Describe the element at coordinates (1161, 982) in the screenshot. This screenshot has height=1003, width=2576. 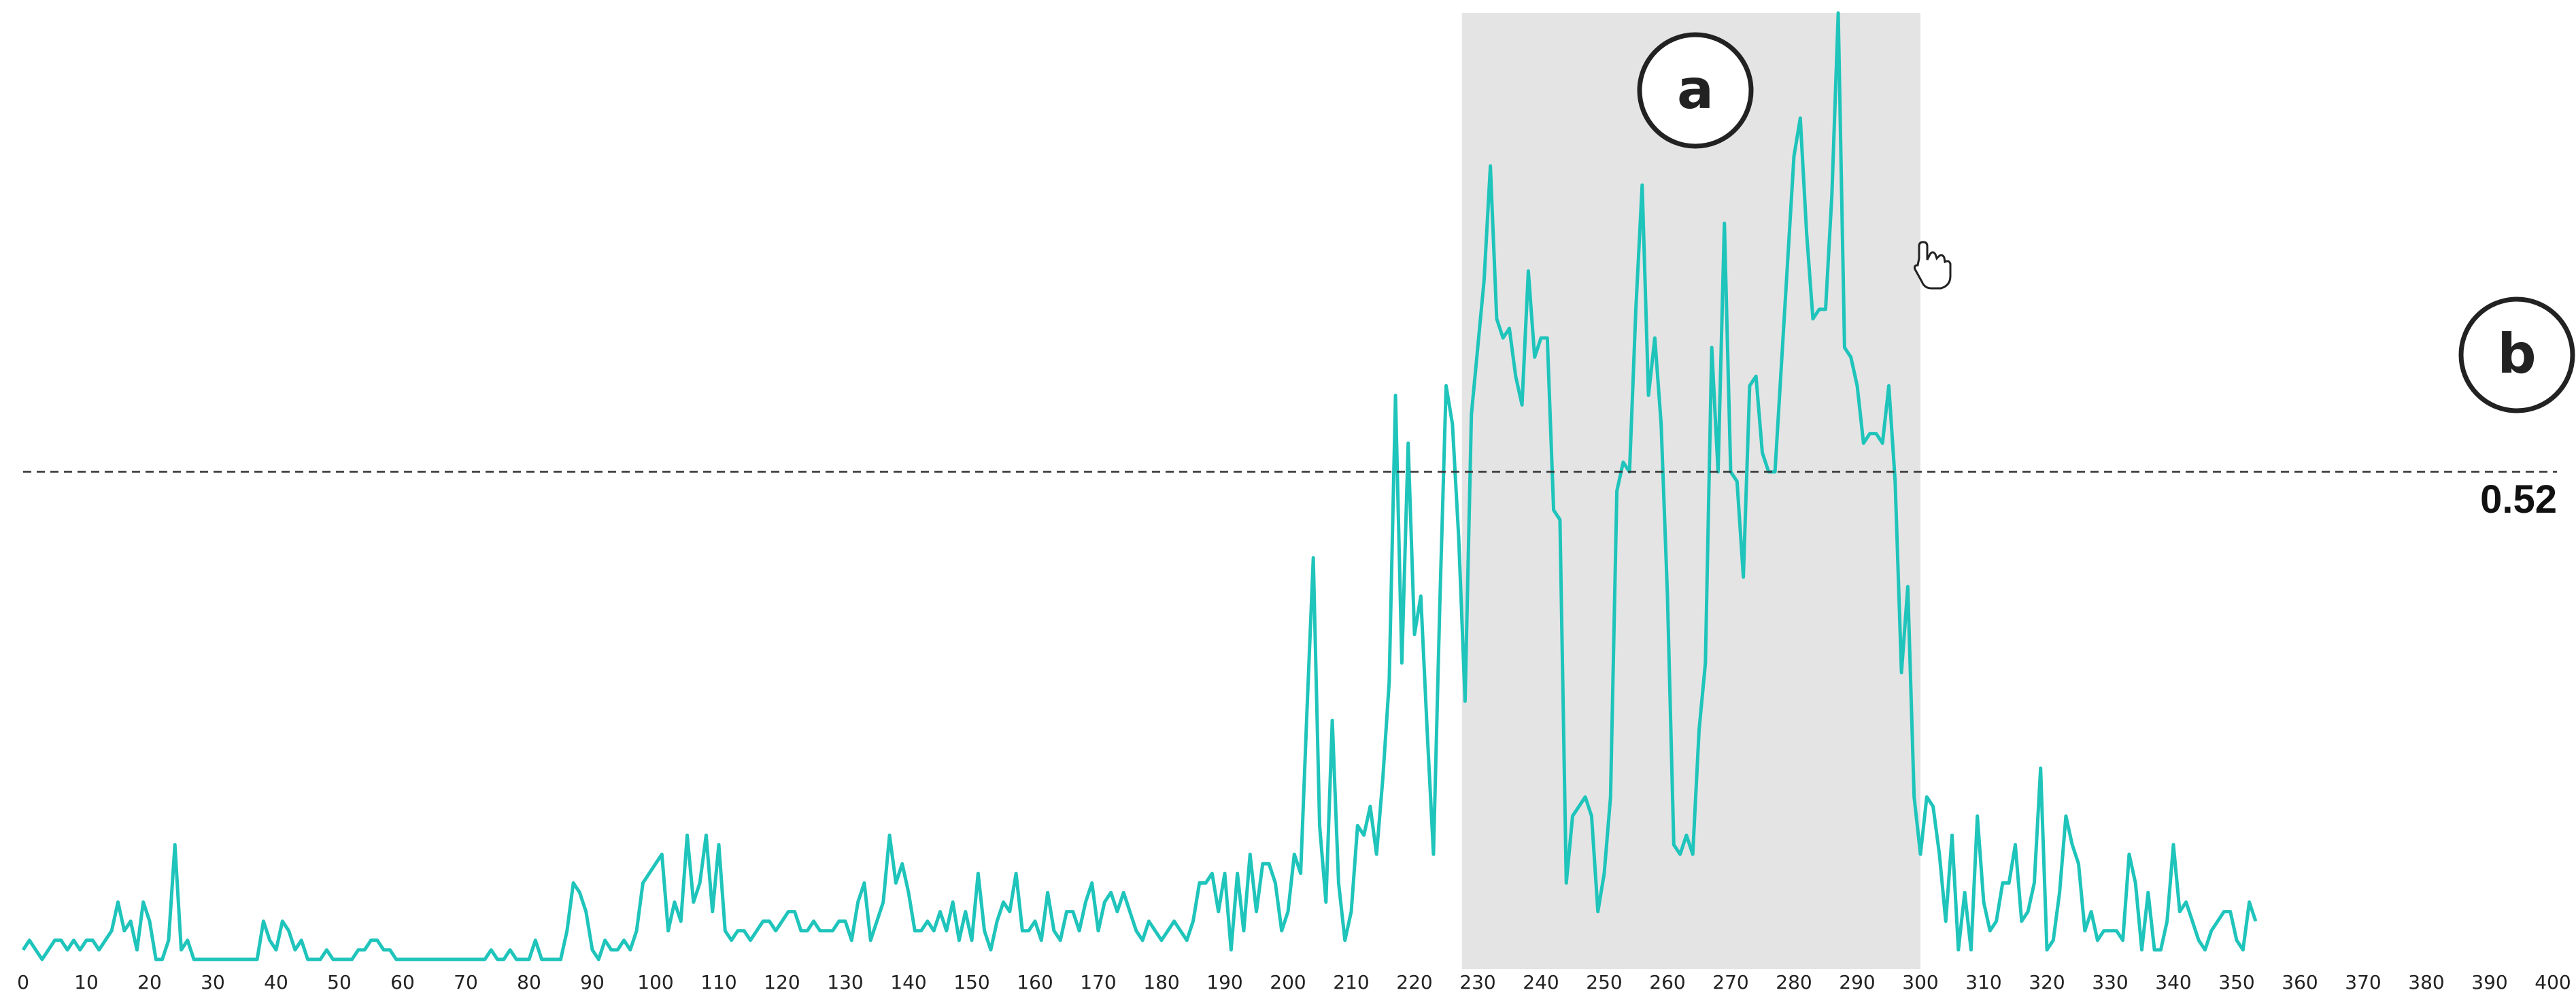
I see `x-tick-label: 180` at that location.